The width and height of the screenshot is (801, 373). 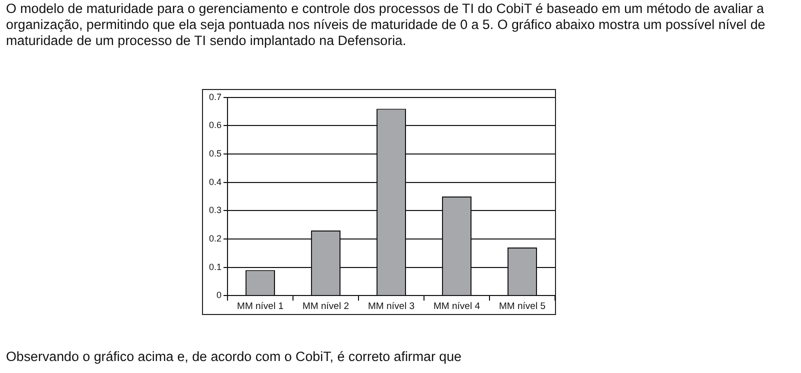 What do you see at coordinates (215, 125) in the screenshot?
I see `y-tick-label: 0.6` at bounding box center [215, 125].